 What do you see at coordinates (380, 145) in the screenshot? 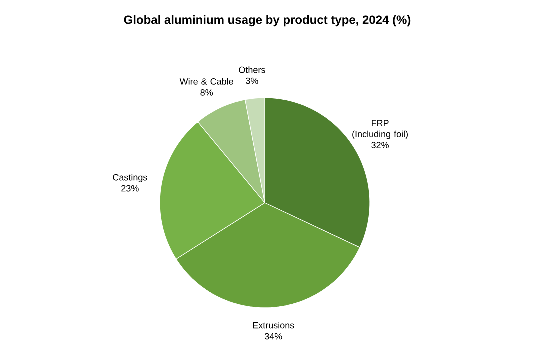
I see `data-label: 32%` at bounding box center [380, 145].